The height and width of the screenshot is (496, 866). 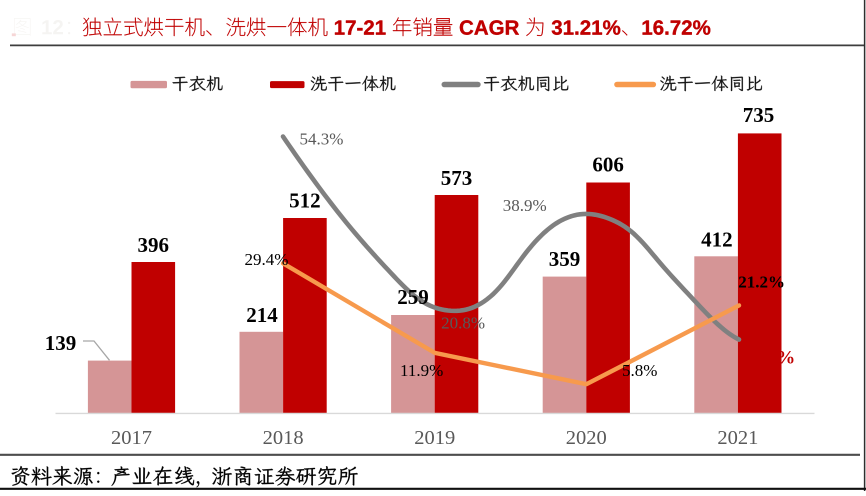 I want to click on svg-text: 29.4%, so click(x=267, y=259).